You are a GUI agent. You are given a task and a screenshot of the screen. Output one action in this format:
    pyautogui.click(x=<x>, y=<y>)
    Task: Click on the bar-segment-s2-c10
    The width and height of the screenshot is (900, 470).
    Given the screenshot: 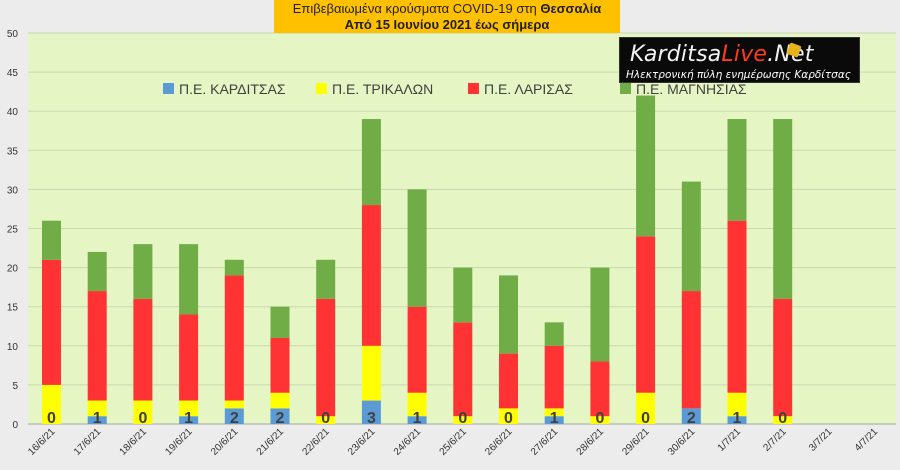 What is the action you would take?
    pyautogui.click(x=508, y=381)
    